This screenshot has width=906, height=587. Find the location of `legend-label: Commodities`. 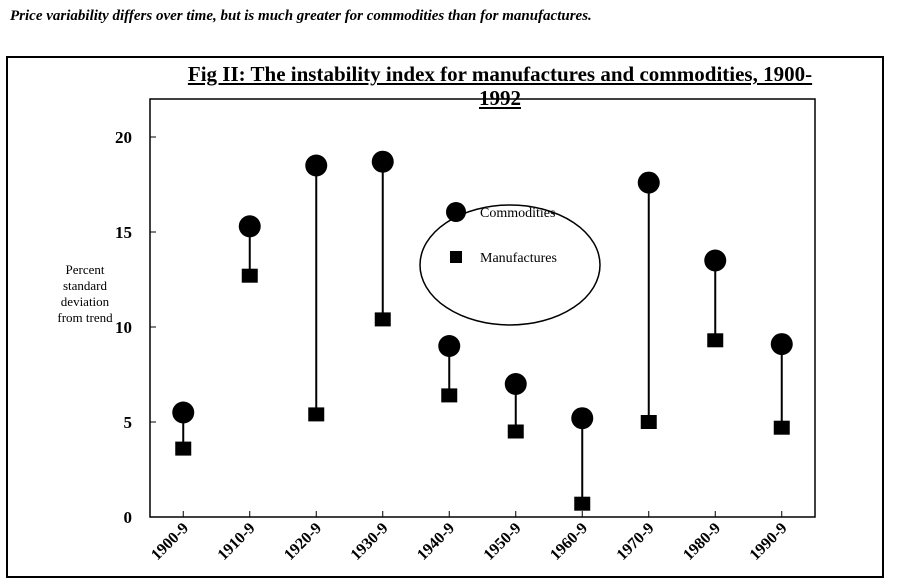

legend-label: Commodities is located at coordinates (517, 213).